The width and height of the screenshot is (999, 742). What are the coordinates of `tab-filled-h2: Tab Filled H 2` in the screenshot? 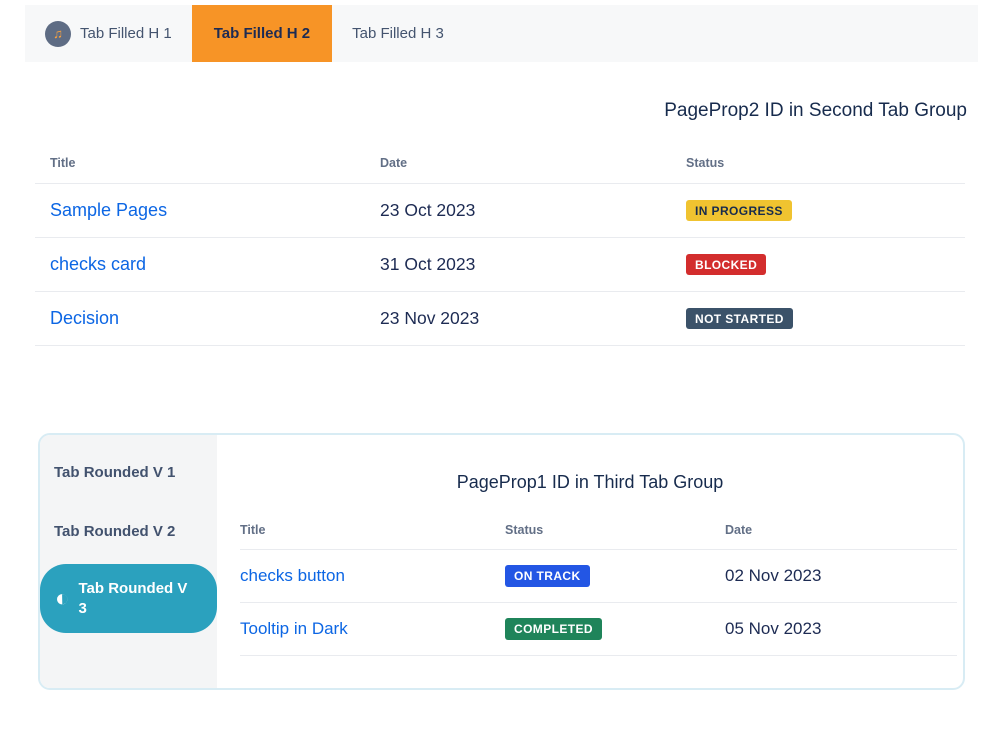 It's located at (262, 33).